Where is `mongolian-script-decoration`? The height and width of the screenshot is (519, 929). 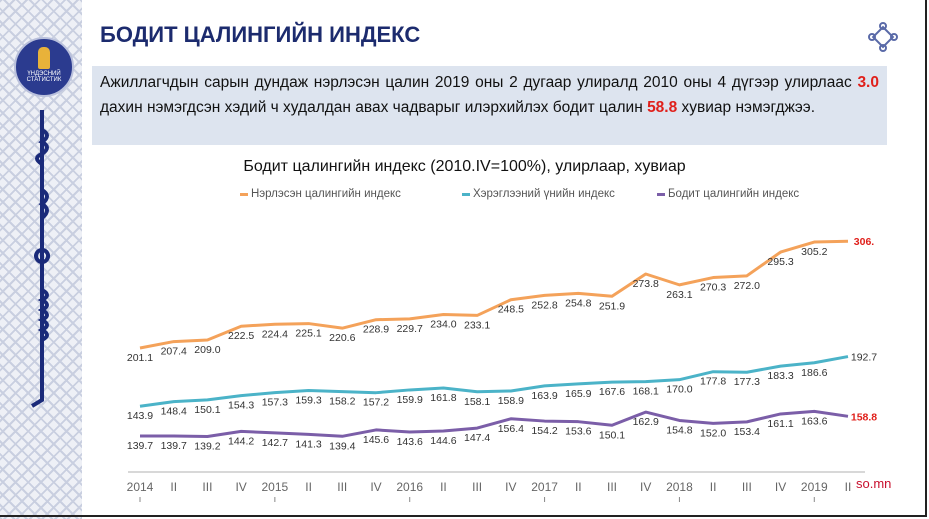 mongolian-script-decoration is located at coordinates (40, 259).